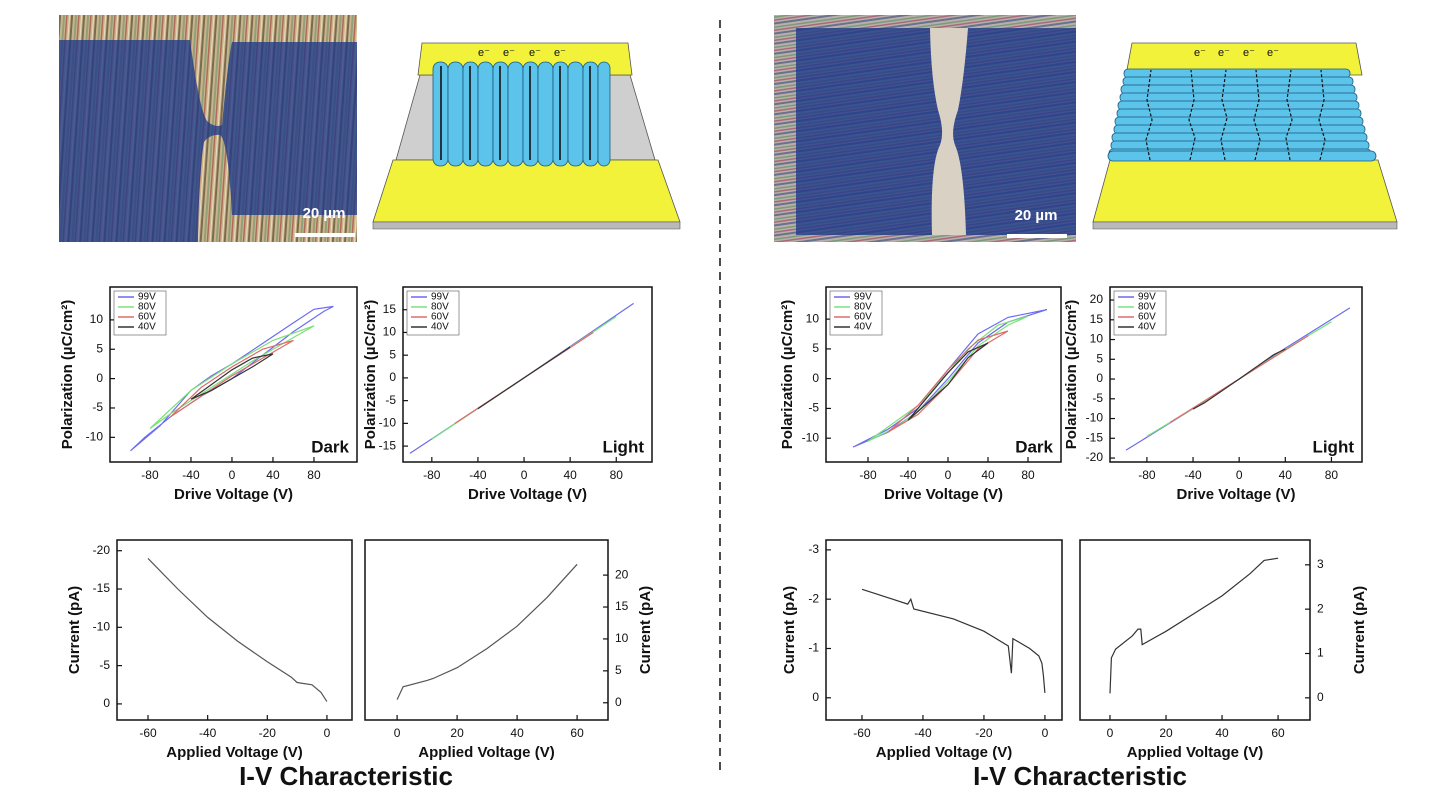 The height and width of the screenshot is (806, 1440). I want to click on y-tick-label: -2, so click(813, 598).